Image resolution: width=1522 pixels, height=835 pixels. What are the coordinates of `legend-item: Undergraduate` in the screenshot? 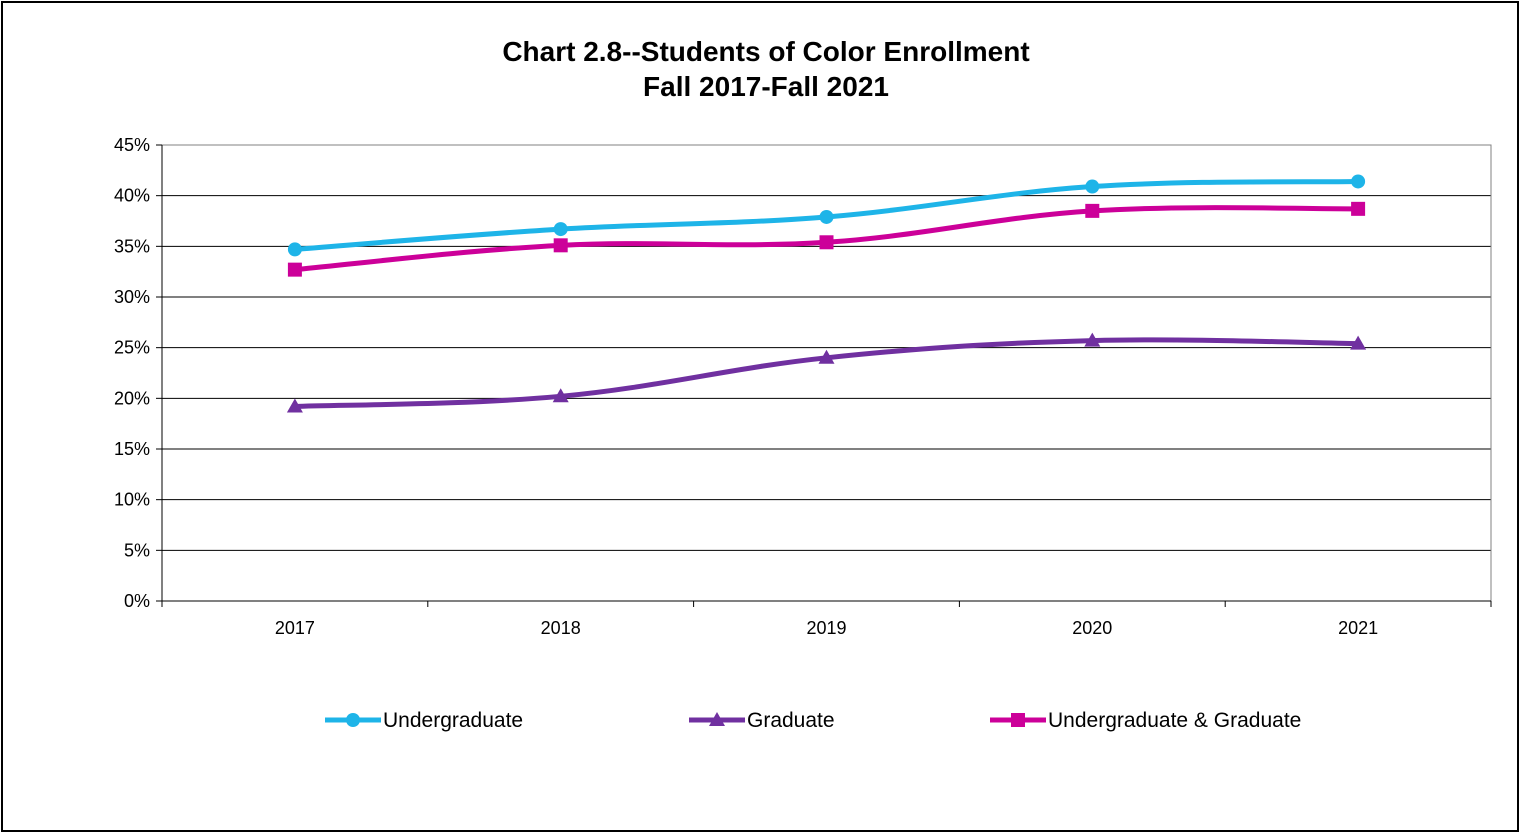 It's located at (424, 720).